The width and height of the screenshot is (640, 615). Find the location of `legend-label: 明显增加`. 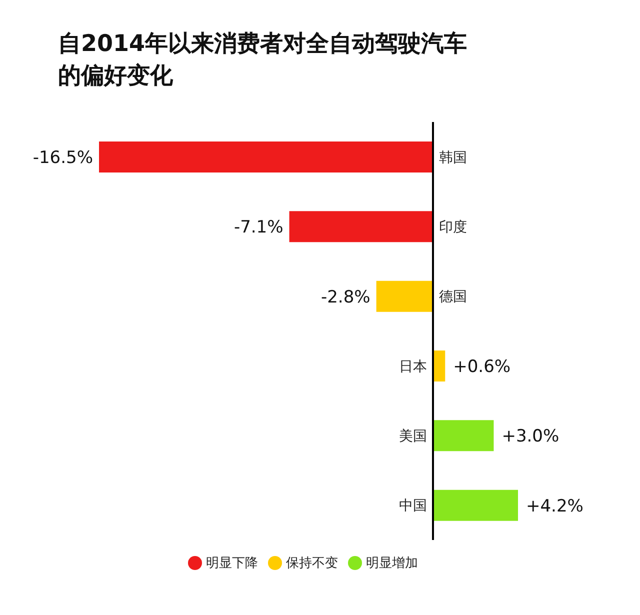

legend-label: 明显增加 is located at coordinates (392, 563).